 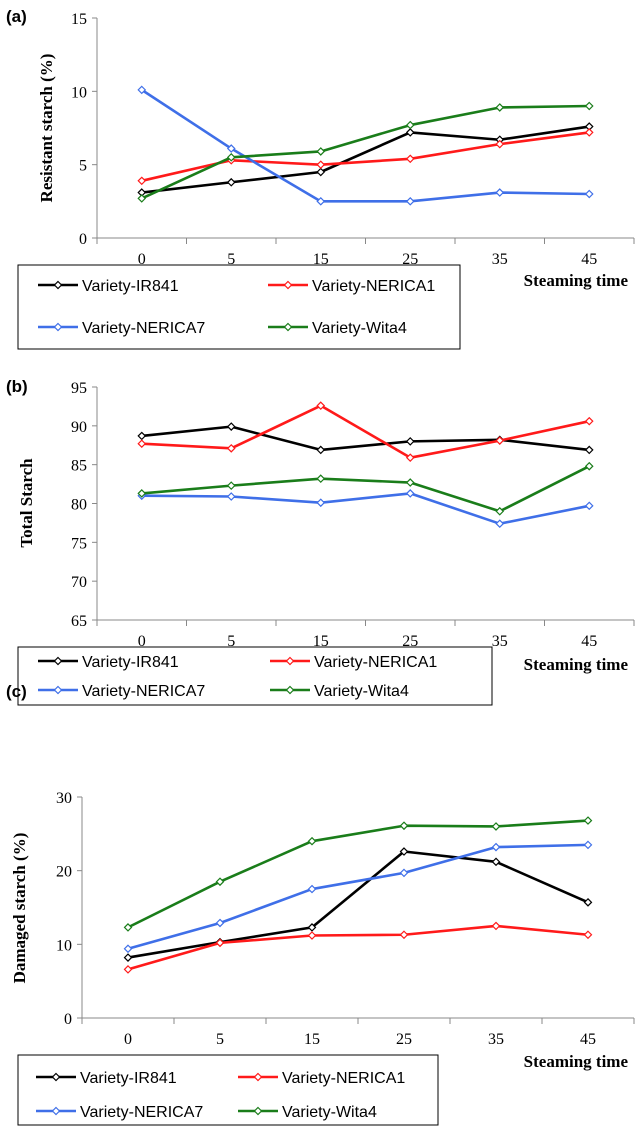 What do you see at coordinates (79, 621) in the screenshot?
I see `y-tick-label: 65` at bounding box center [79, 621].